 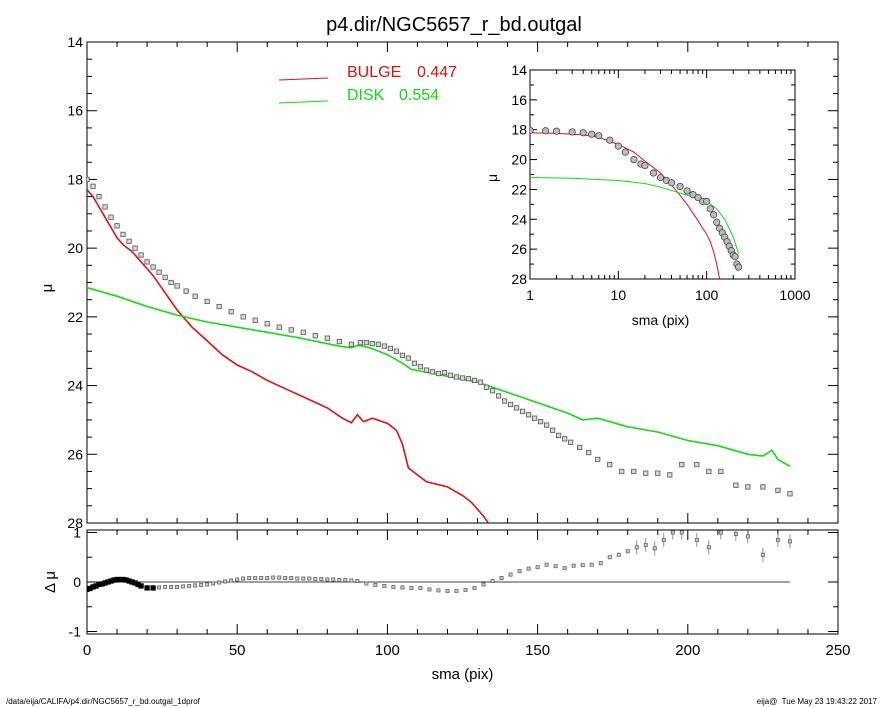 What do you see at coordinates (77, 582) in the screenshot?
I see `resid-y-tick-label: 0` at bounding box center [77, 582].